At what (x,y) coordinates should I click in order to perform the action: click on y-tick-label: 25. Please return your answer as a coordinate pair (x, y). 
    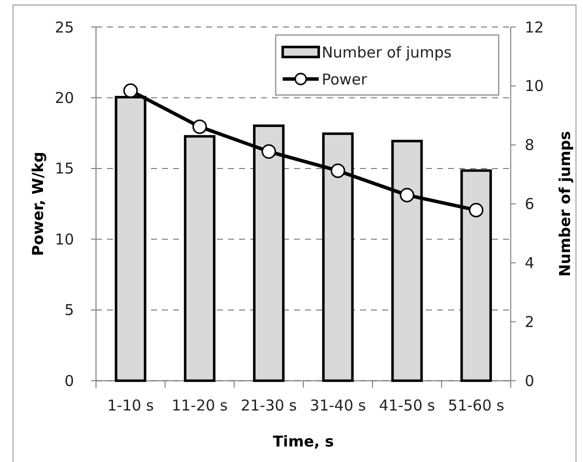
    Looking at the image, I should click on (64, 27).